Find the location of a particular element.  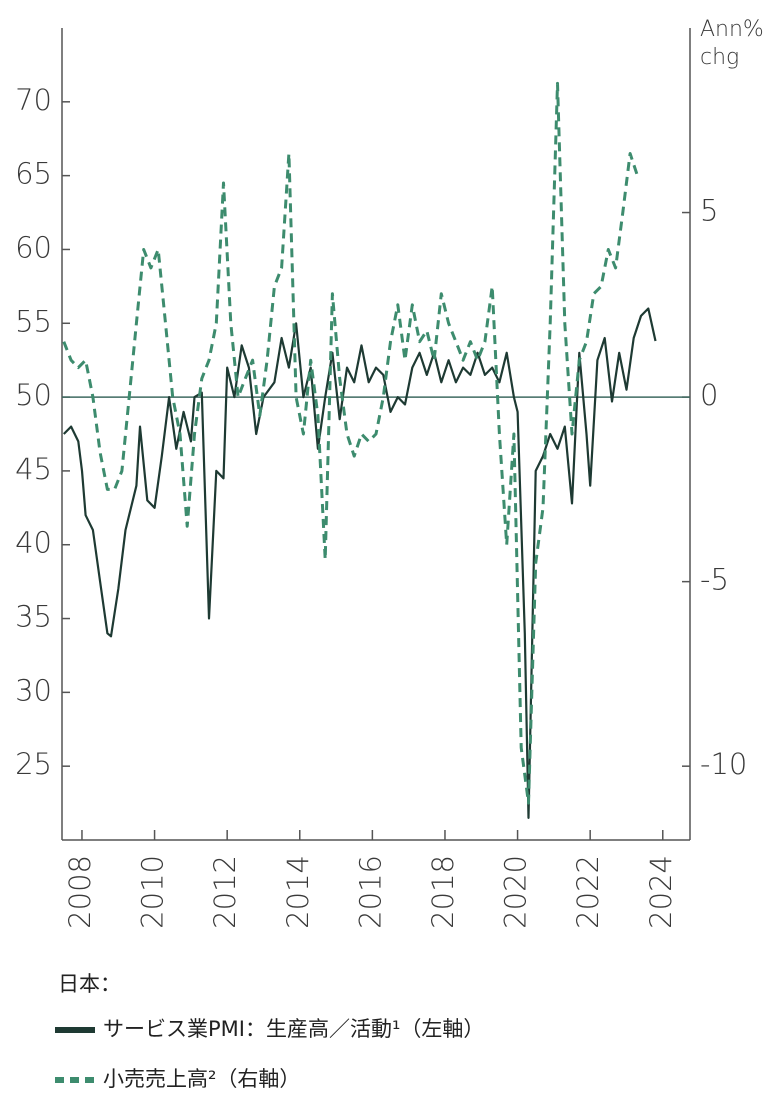

x-tick-label: 2018 is located at coordinates (443, 892).